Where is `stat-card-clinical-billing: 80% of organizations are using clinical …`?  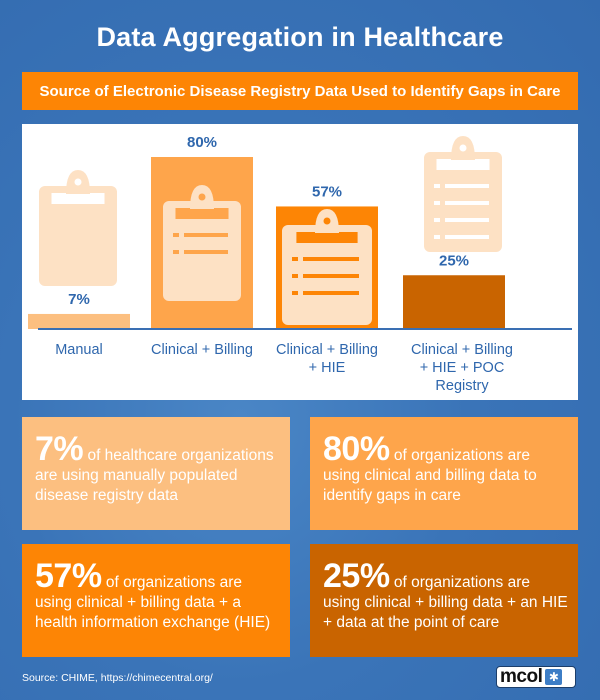
stat-card-clinical-billing: 80% of organizations are using clinical … is located at coordinates (444, 473).